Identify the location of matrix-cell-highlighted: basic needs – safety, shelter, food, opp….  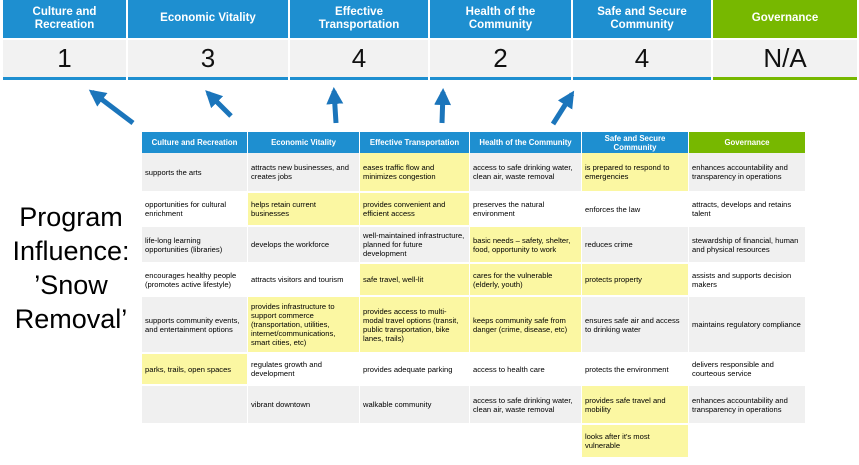
(526, 245).